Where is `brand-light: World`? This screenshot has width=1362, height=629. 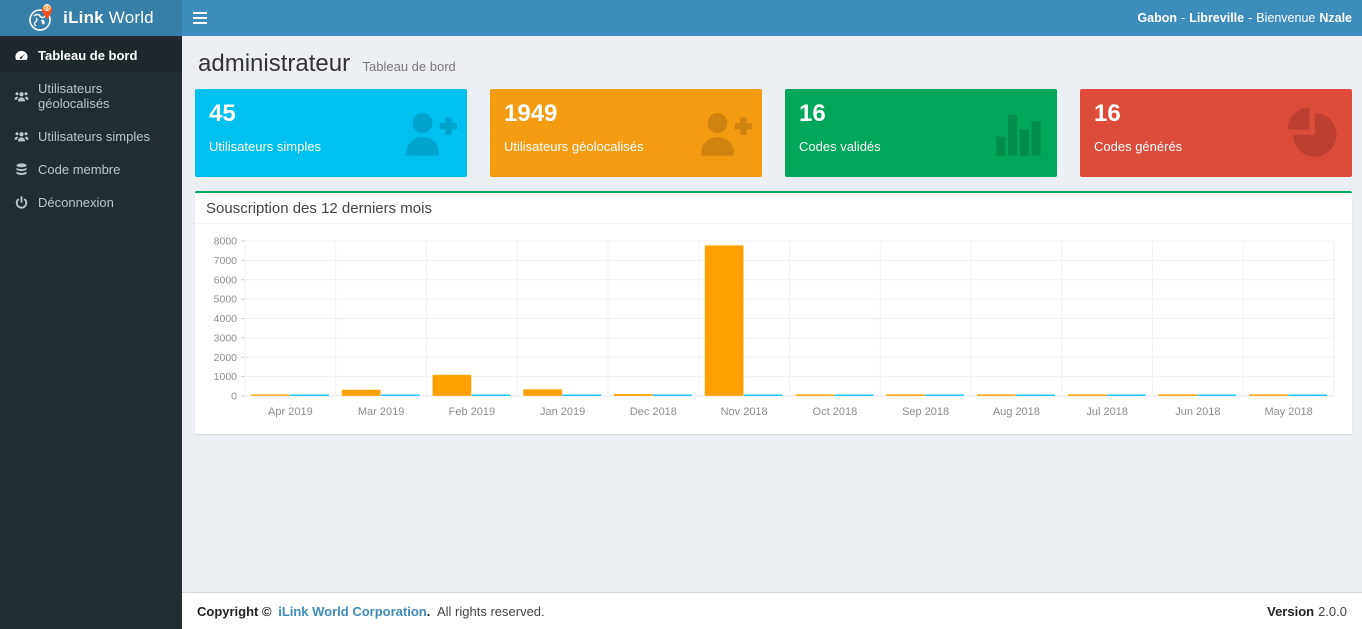 brand-light: World is located at coordinates (131, 17).